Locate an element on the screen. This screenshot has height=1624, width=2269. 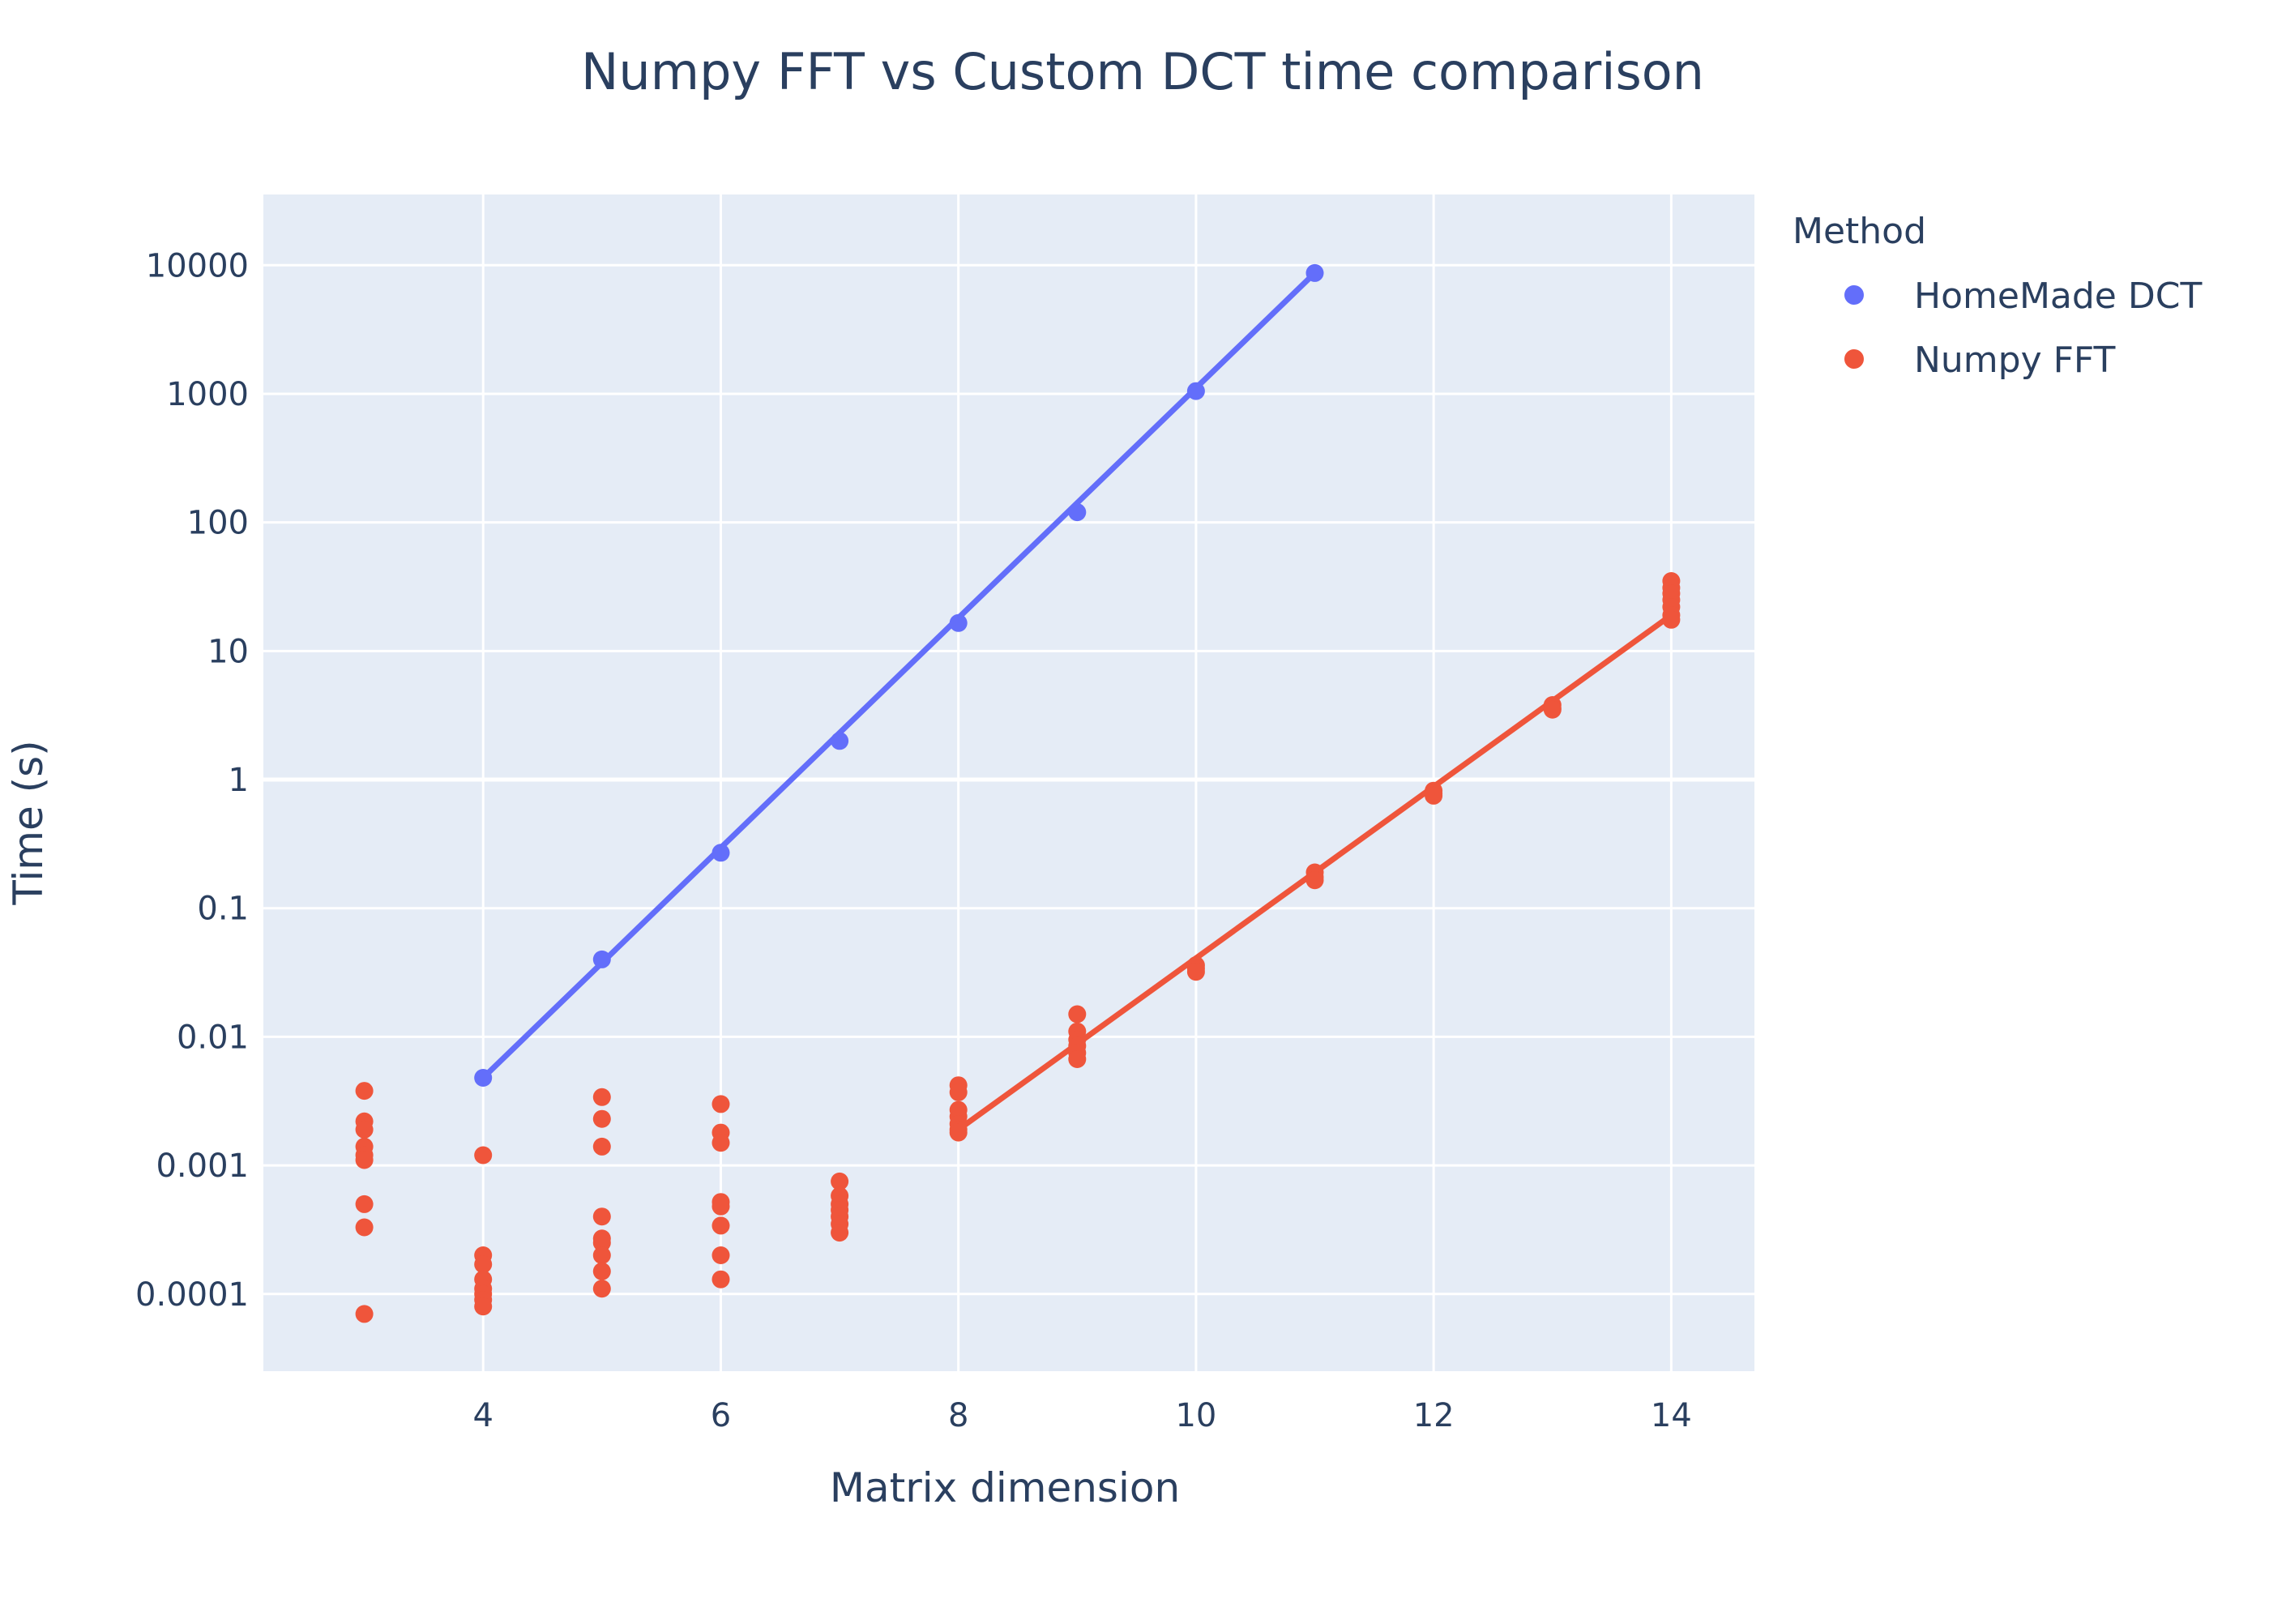
legend-item-numpy-fft: Numpy FFT is located at coordinates (1980, 360).